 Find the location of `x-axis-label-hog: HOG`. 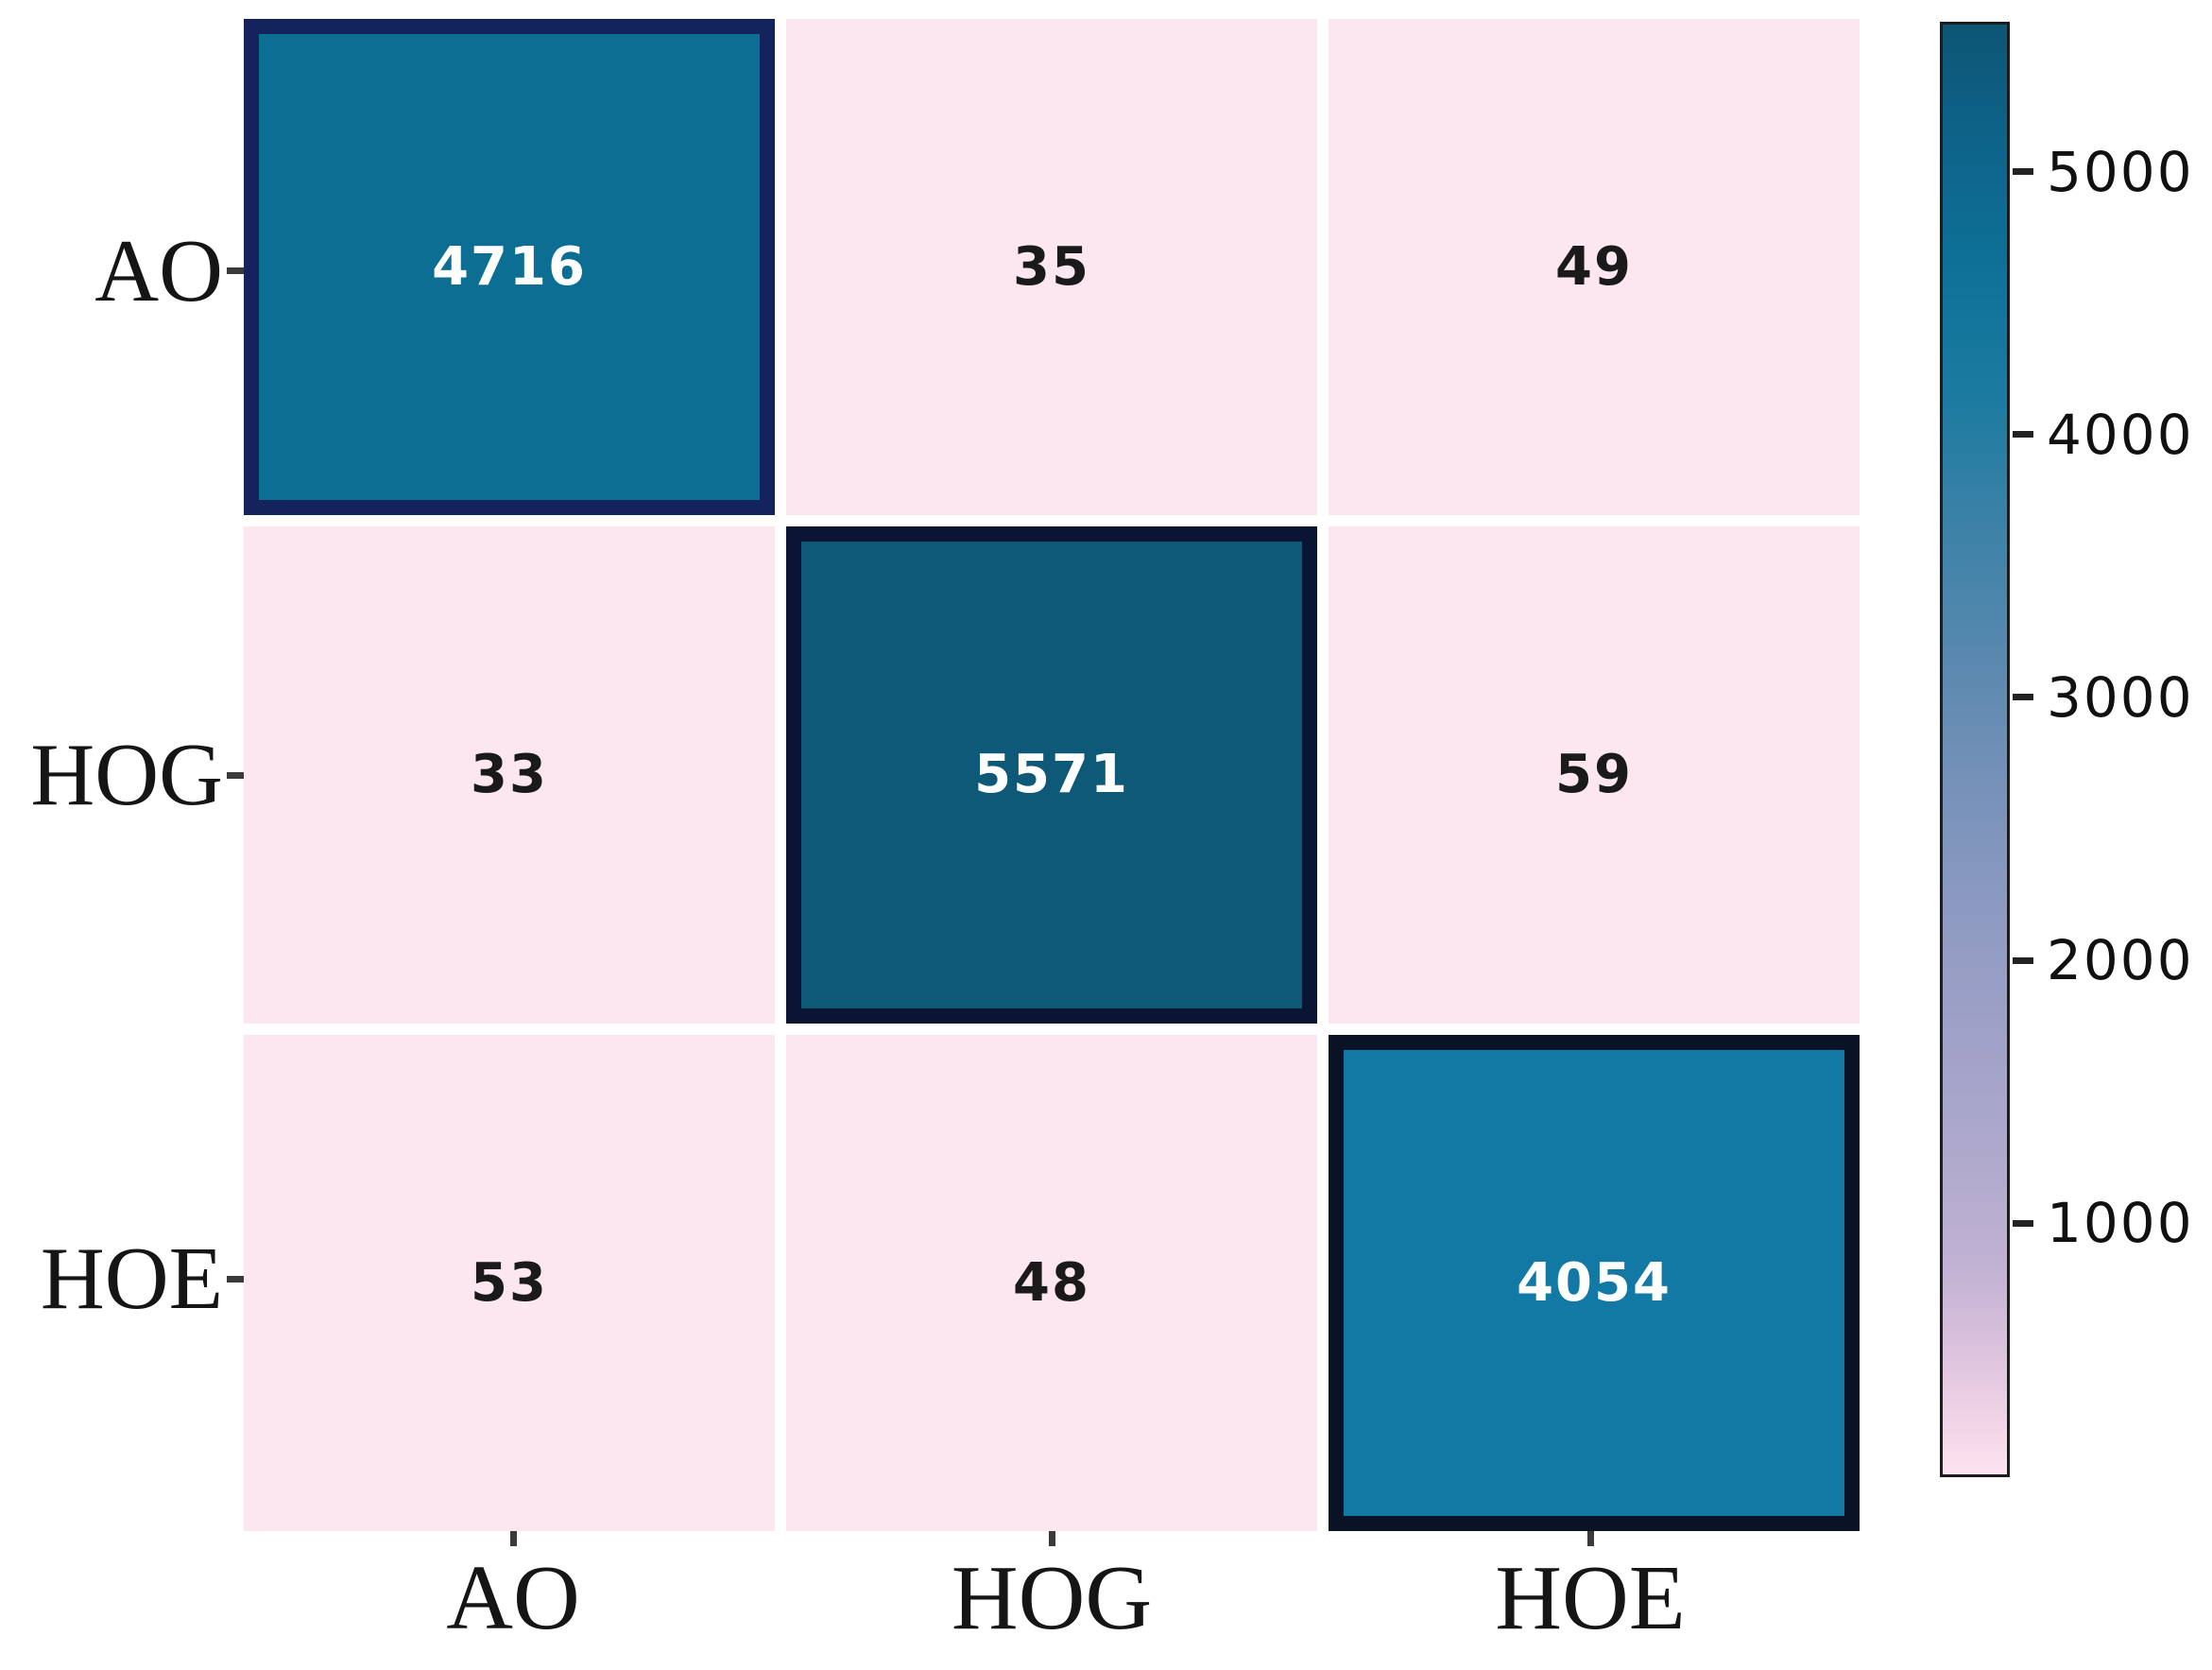

x-axis-label-hog: HOG is located at coordinates (1051, 1600).